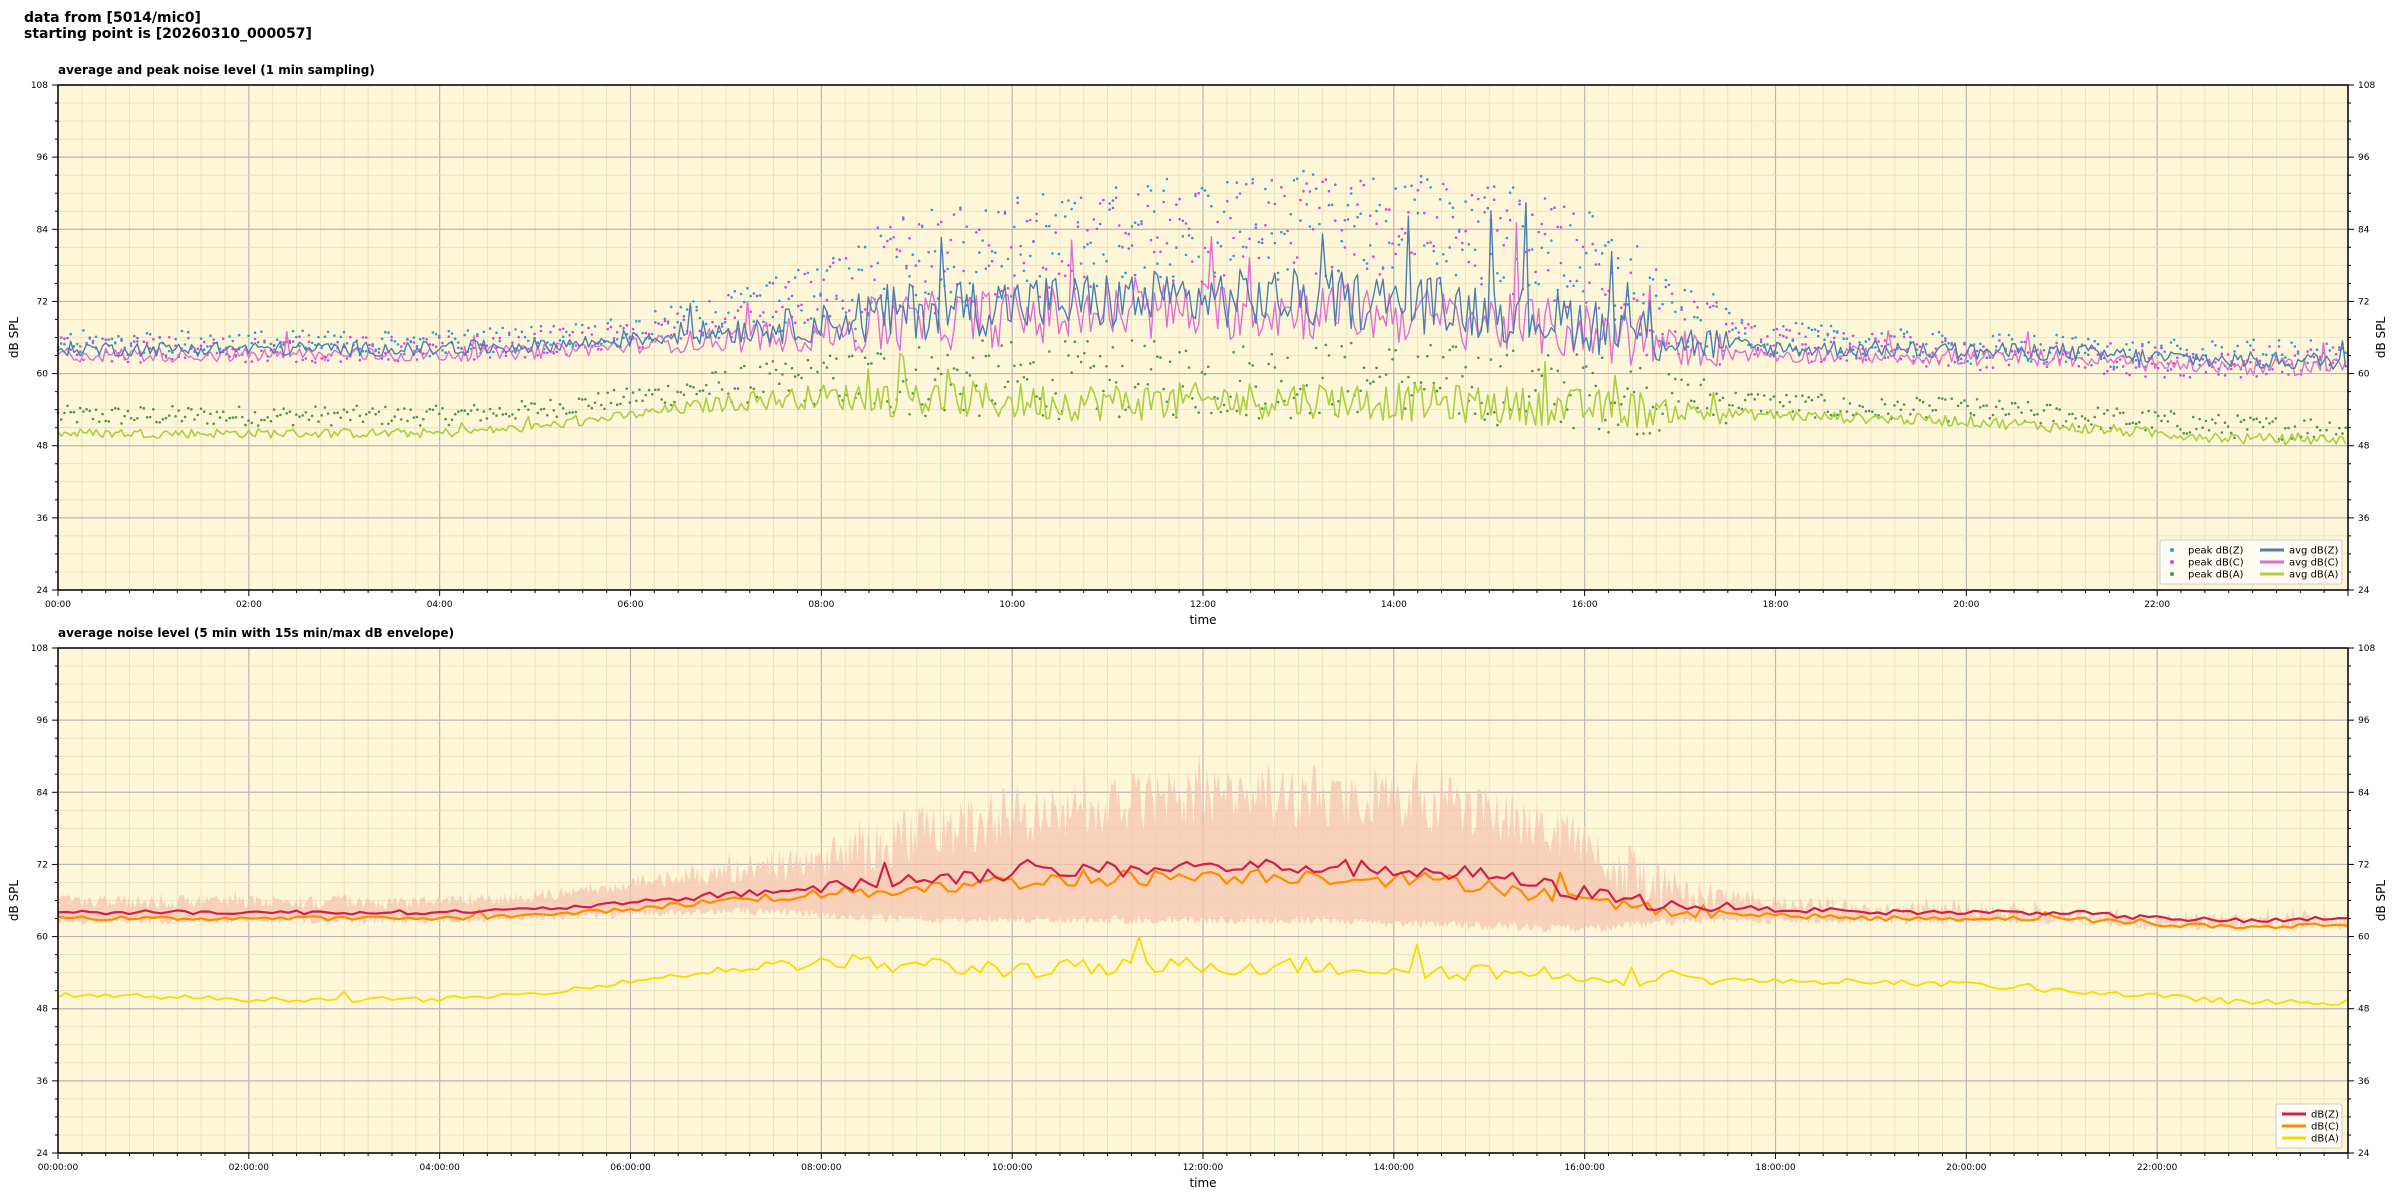 The image size is (2400, 1200). What do you see at coordinates (2251, 562) in the screenshot?
I see `legend-box` at bounding box center [2251, 562].